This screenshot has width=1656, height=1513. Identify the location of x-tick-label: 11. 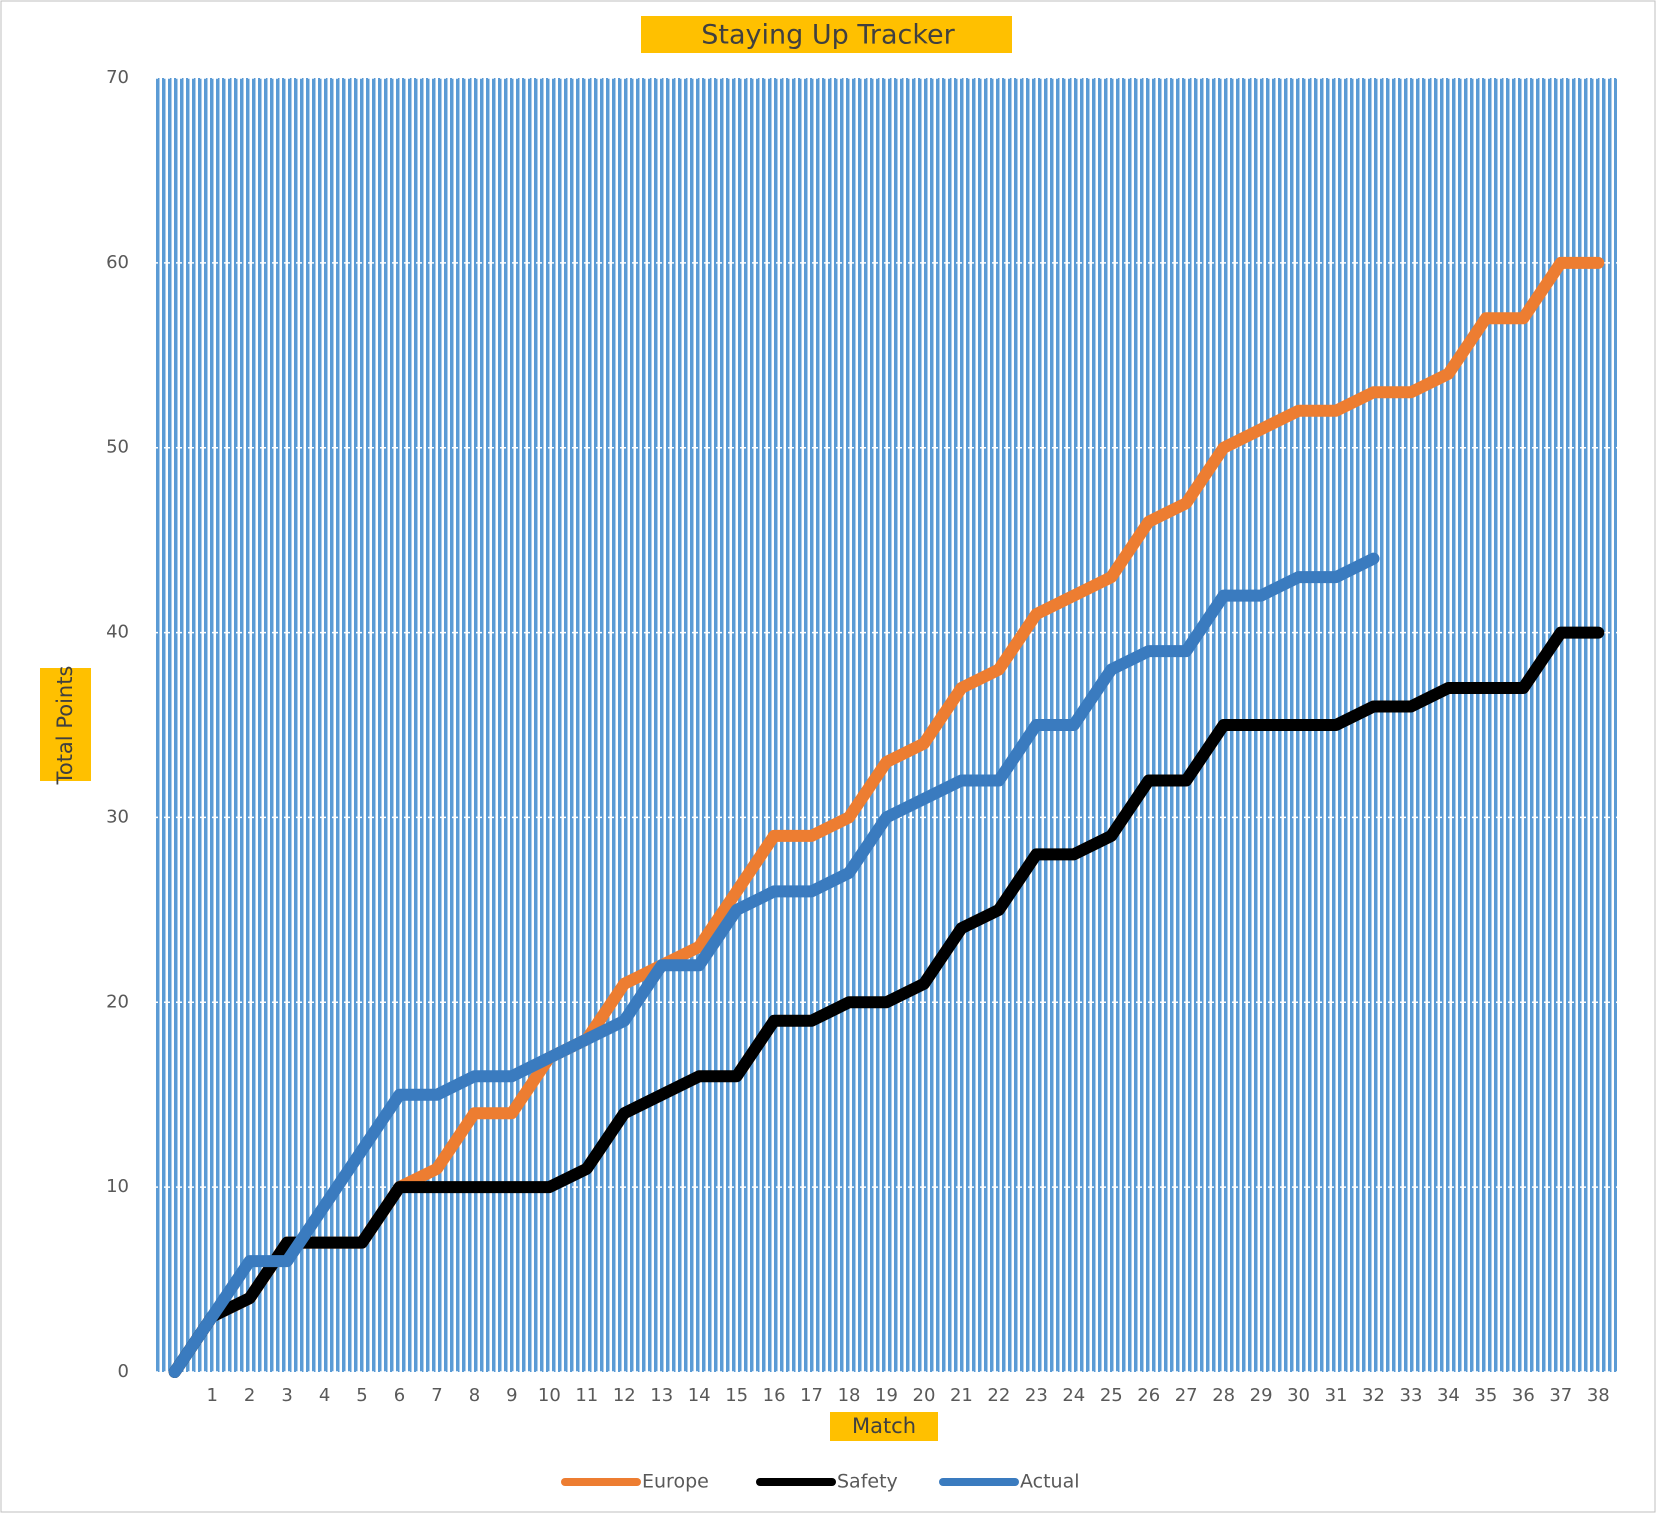
(586, 1395).